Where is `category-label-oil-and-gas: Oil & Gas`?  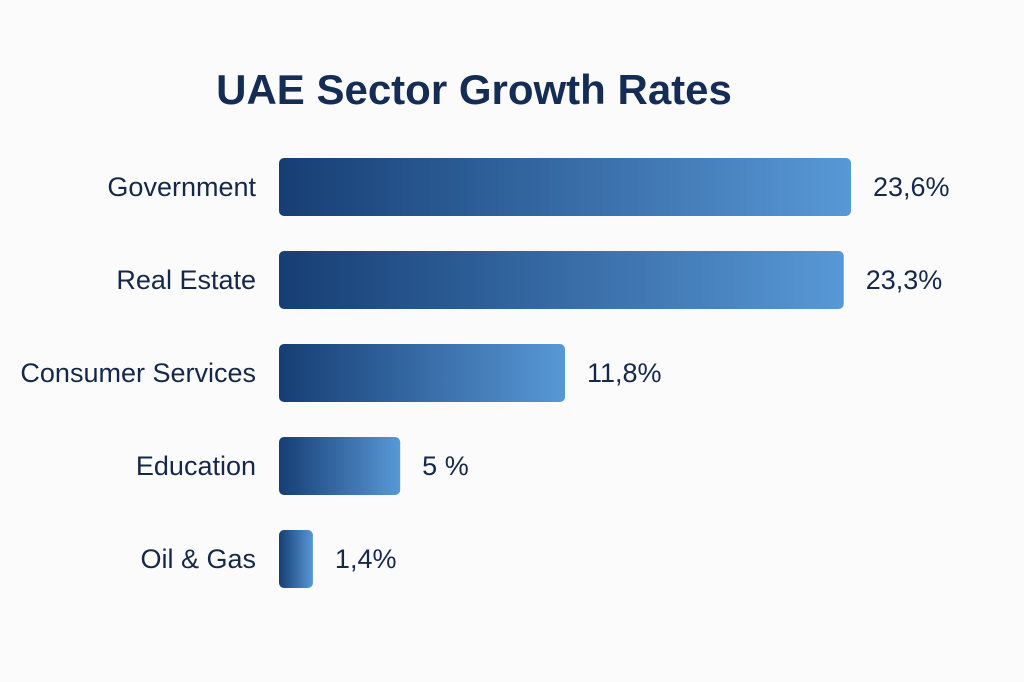 category-label-oil-and-gas: Oil & Gas is located at coordinates (198, 559).